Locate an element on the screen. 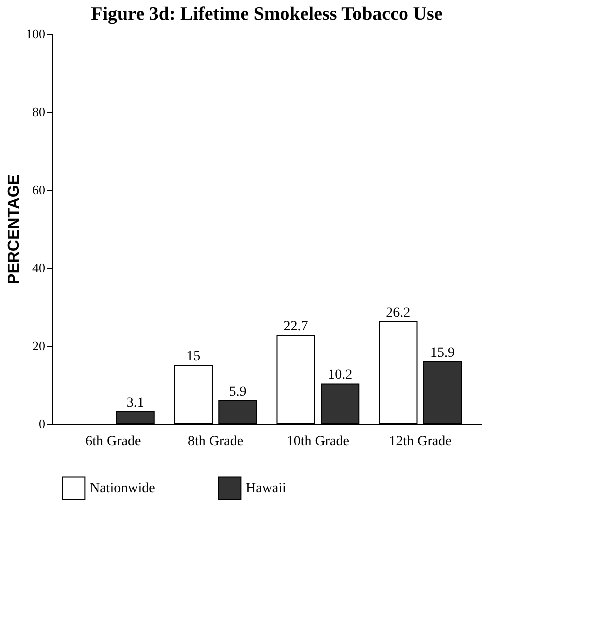 This screenshot has width=590, height=630. chart-title: Figure 3d: Lifetime Smokeless Tobacco Use is located at coordinates (267, 14).